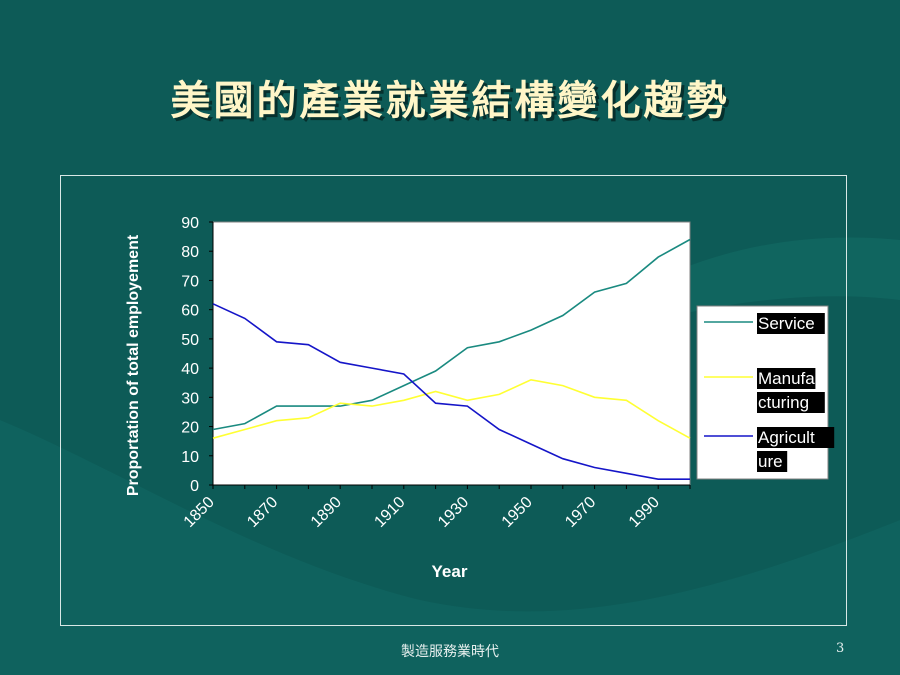 This screenshot has height=675, width=900. I want to click on x-tick-label: 1850, so click(199, 512).